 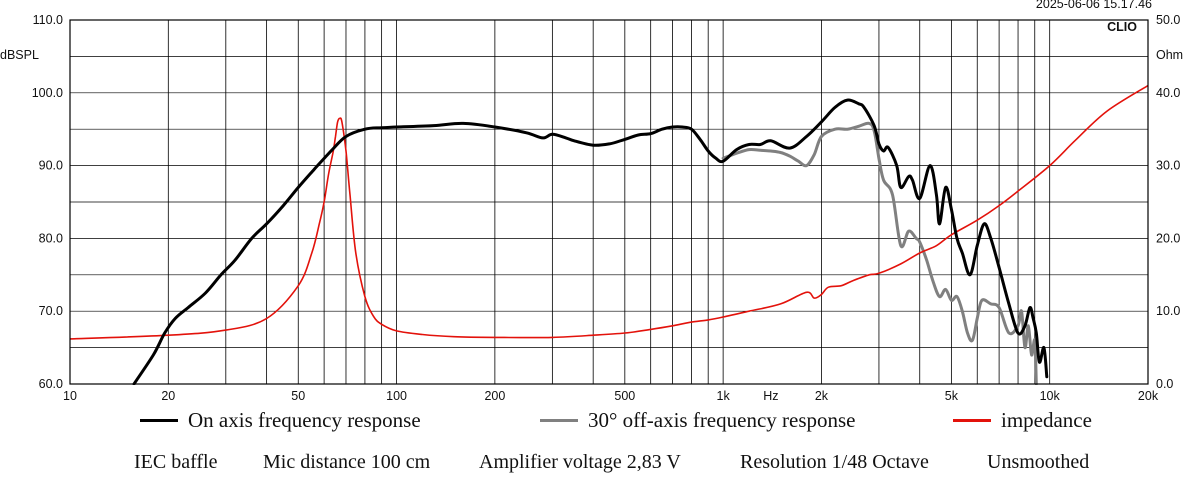 What do you see at coordinates (70, 396) in the screenshot?
I see `x-tick-label: 10` at bounding box center [70, 396].